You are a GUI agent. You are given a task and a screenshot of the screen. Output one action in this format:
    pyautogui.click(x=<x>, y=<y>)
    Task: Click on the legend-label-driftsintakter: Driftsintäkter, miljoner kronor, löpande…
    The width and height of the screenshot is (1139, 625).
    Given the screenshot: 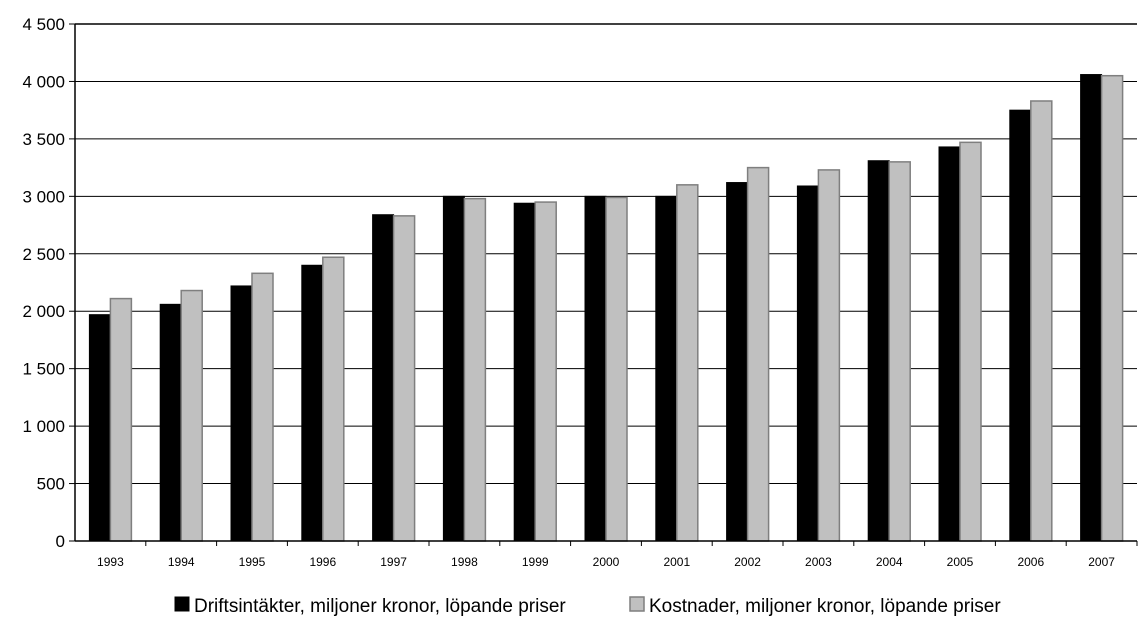 What is the action you would take?
    pyautogui.click(x=380, y=606)
    